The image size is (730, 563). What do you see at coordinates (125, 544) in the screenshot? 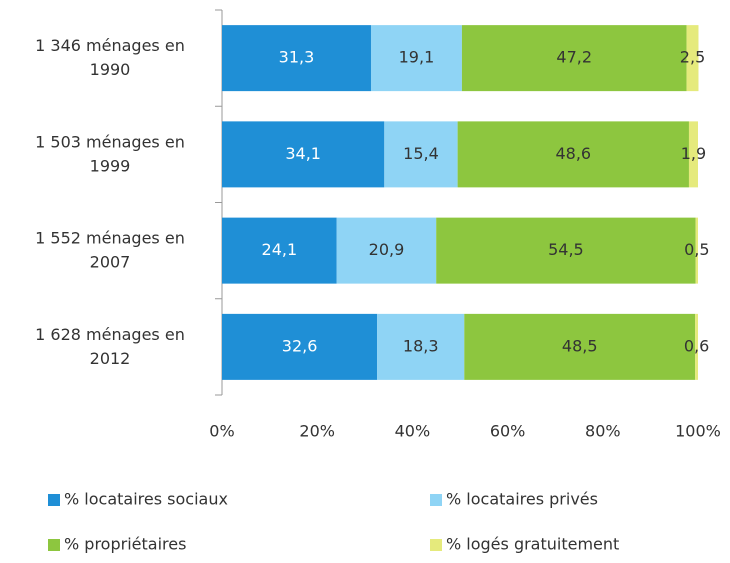
I see `legend-label: % propriétaires` at bounding box center [125, 544].